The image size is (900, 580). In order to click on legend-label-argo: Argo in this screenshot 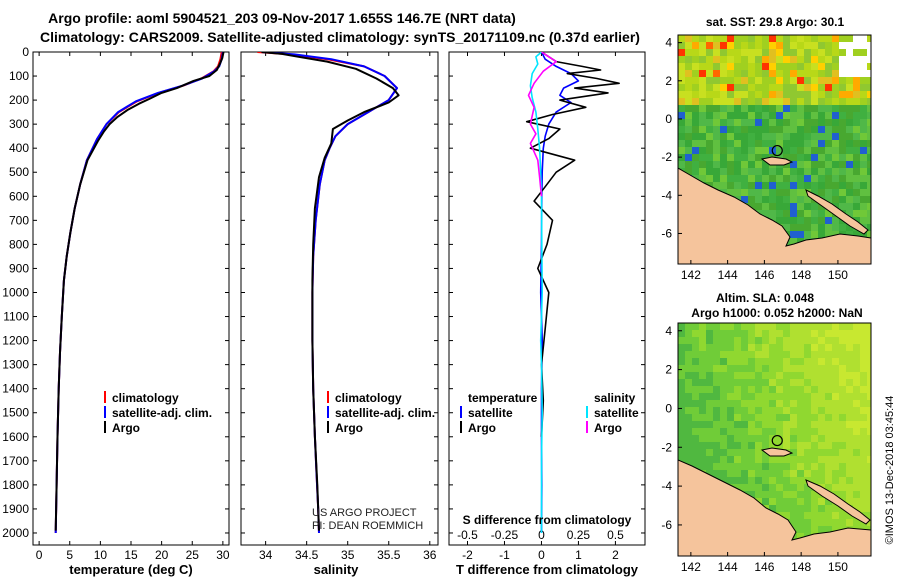, I will do `click(126, 428)`.